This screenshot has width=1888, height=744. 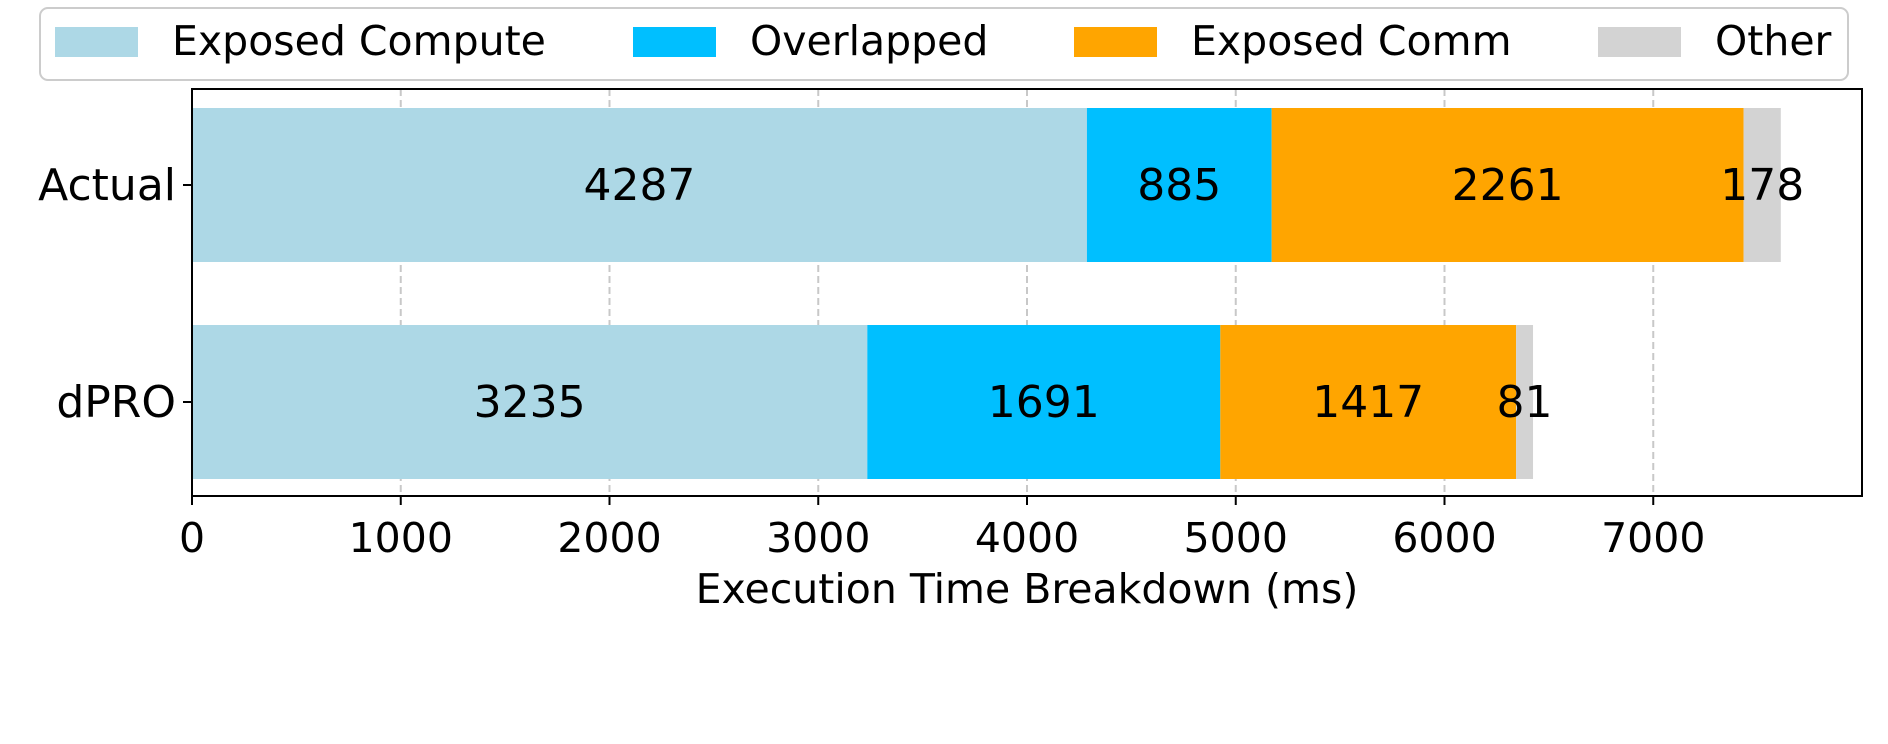 I want to click on x-tick-label: 1000, so click(x=401, y=538).